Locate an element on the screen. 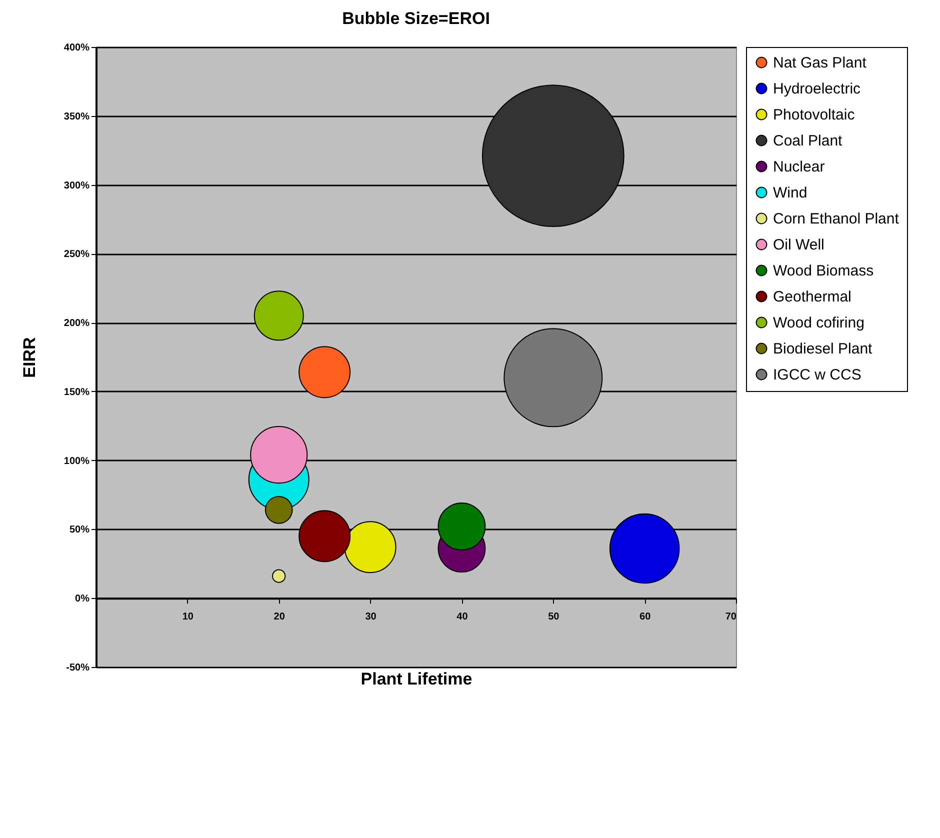 Image resolution: width=940 pixels, height=838 pixels. y-axis-title: EIRR is located at coordinates (29, 357).